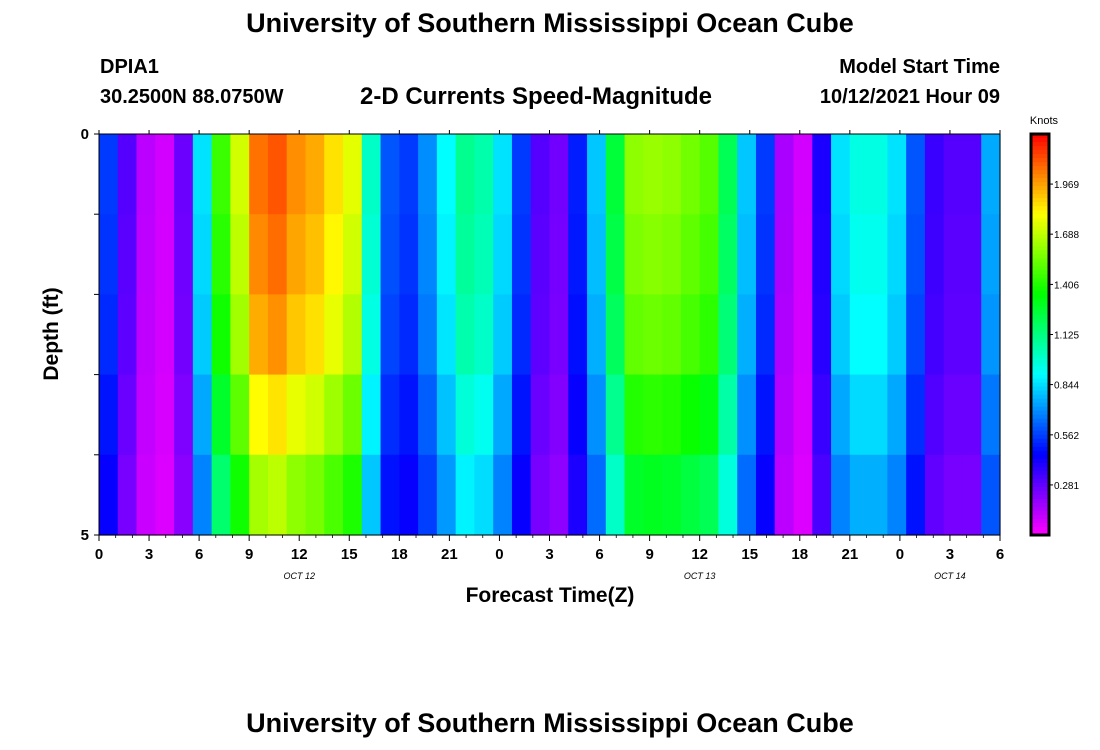  What do you see at coordinates (1000, 554) in the screenshot?
I see `x-tick-label: 6` at bounding box center [1000, 554].